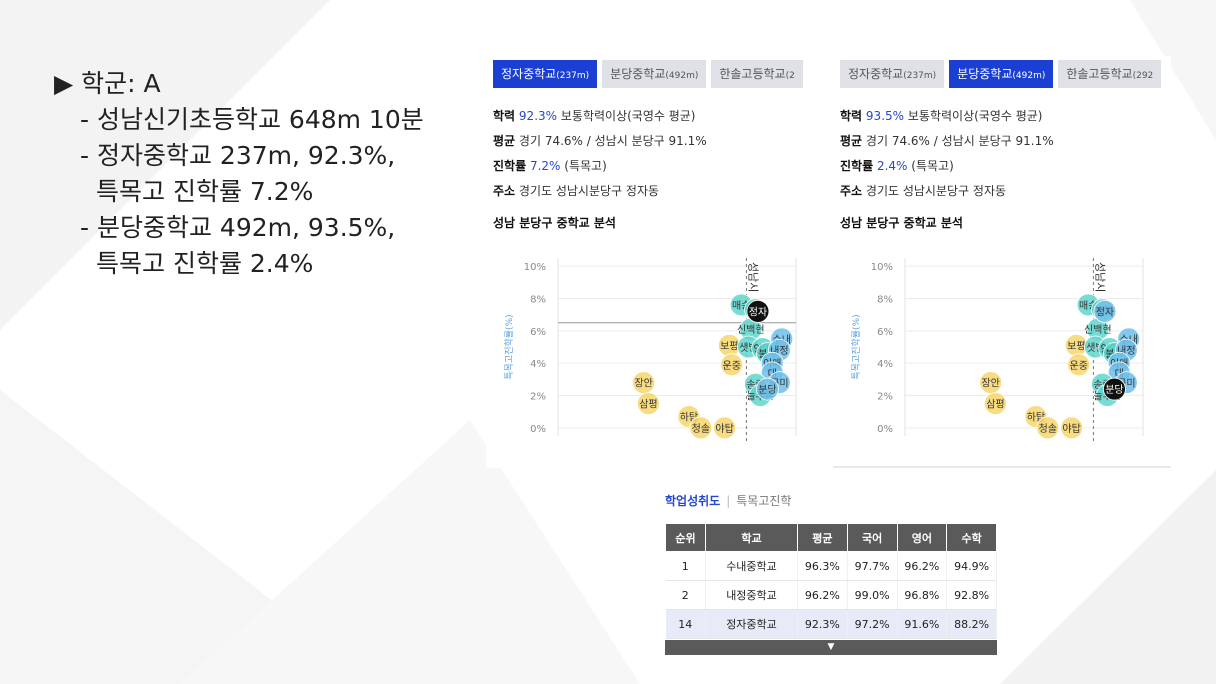 This screenshot has height=684, width=1216. Describe the element at coordinates (922, 595) in the screenshot. I see `cell-english: 96.8%` at that location.